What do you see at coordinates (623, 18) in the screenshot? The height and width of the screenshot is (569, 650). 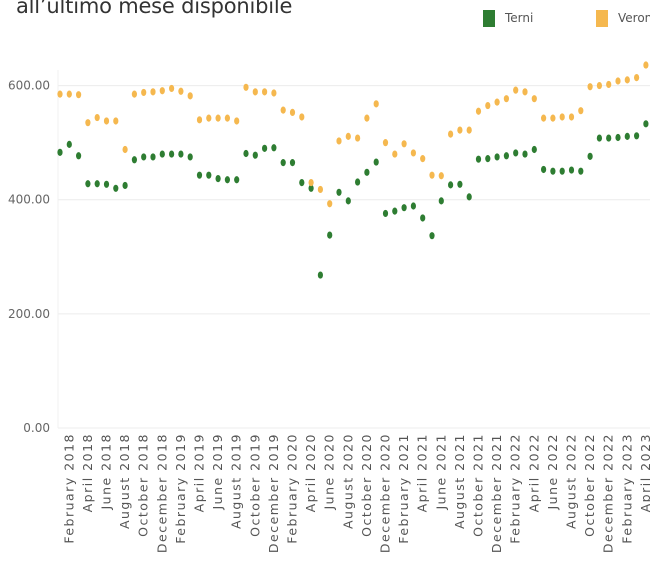 I see `legend-item-verona: Verona` at bounding box center [623, 18].